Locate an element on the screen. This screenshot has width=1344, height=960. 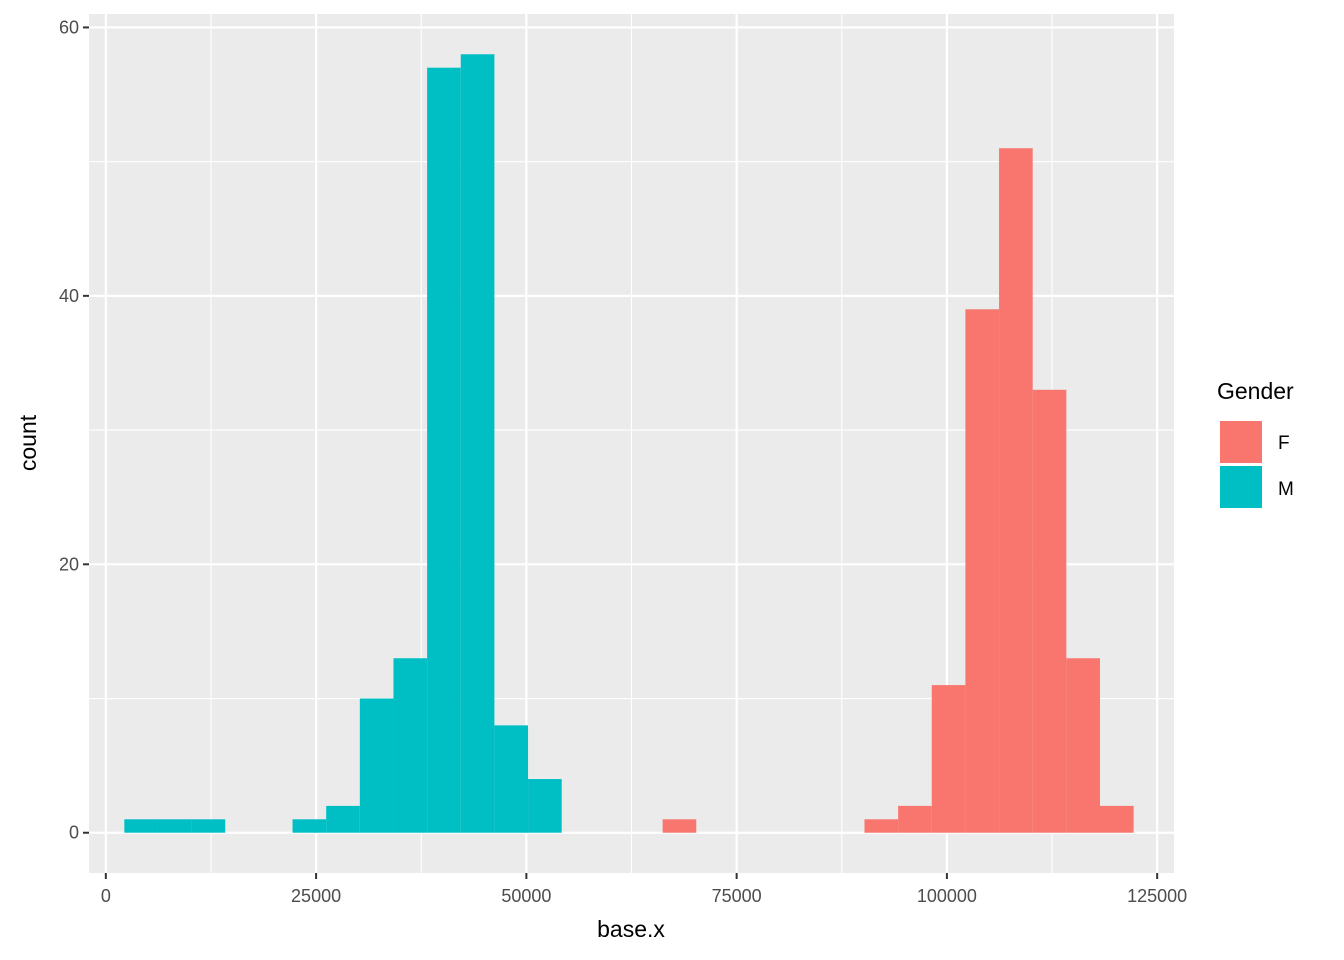
y-tick-label: 60 is located at coordinates (69, 27).